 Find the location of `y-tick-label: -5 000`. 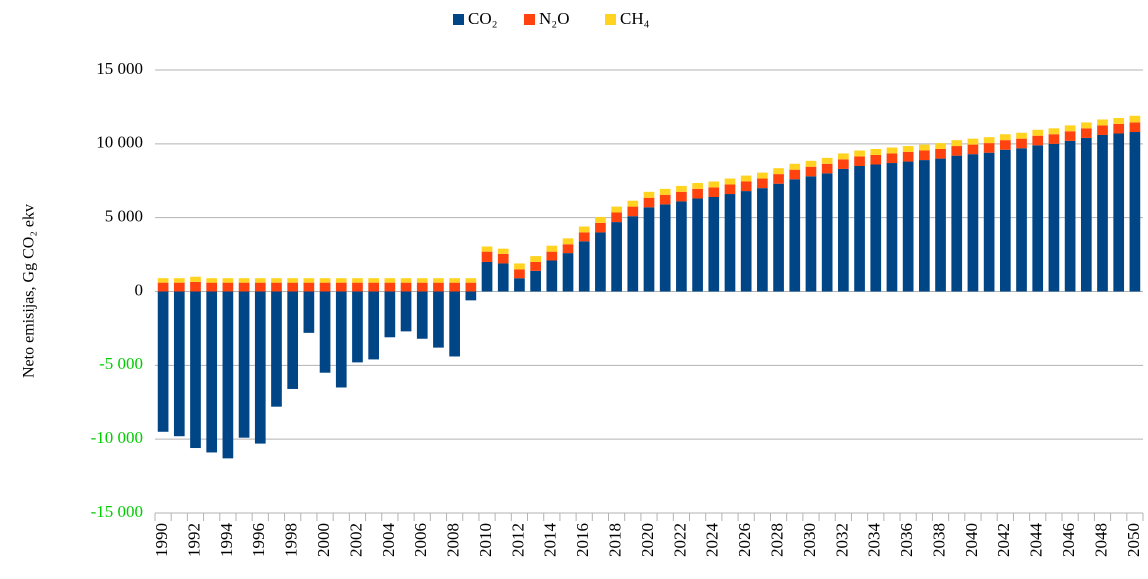

y-tick-label: -5 000 is located at coordinates (121, 363).